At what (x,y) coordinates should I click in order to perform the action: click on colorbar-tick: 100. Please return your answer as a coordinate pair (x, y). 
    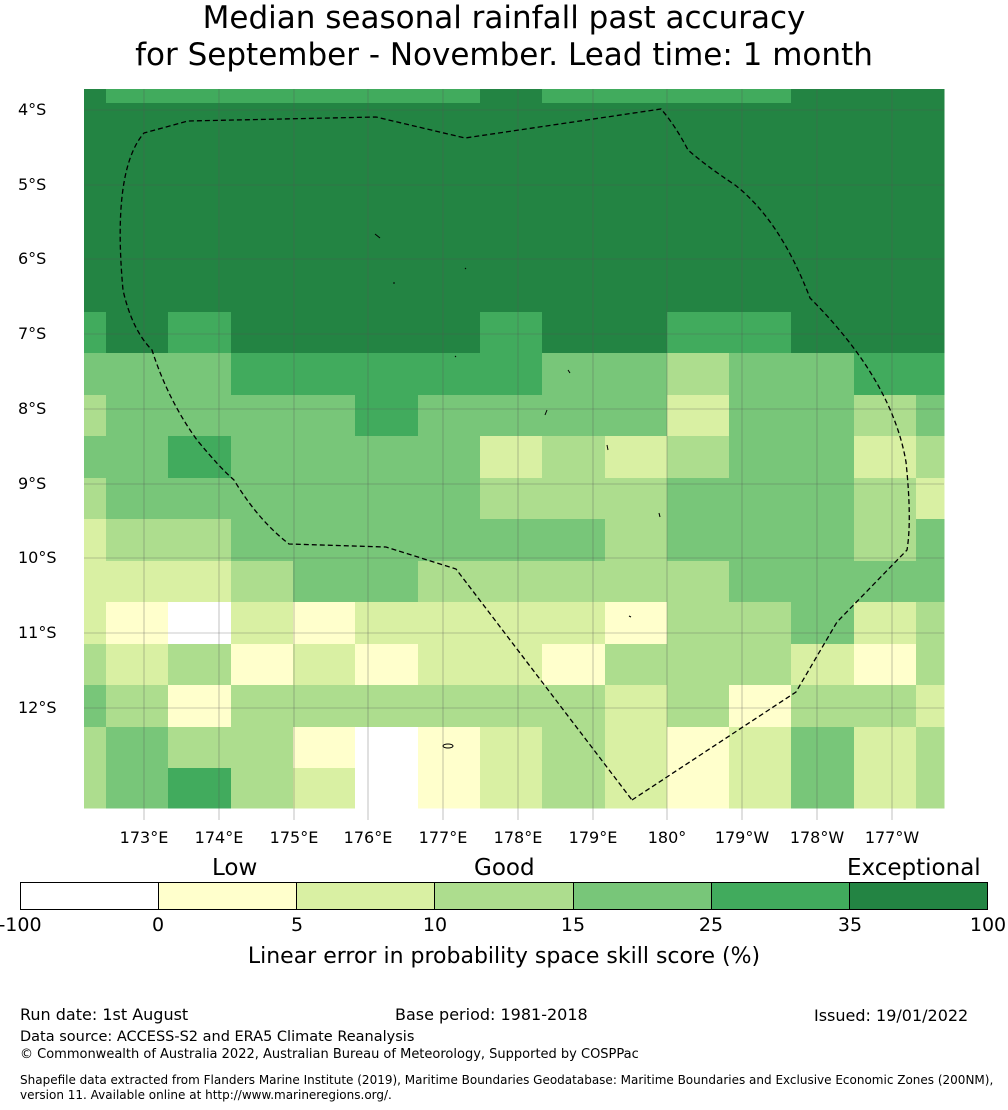
    Looking at the image, I should click on (988, 925).